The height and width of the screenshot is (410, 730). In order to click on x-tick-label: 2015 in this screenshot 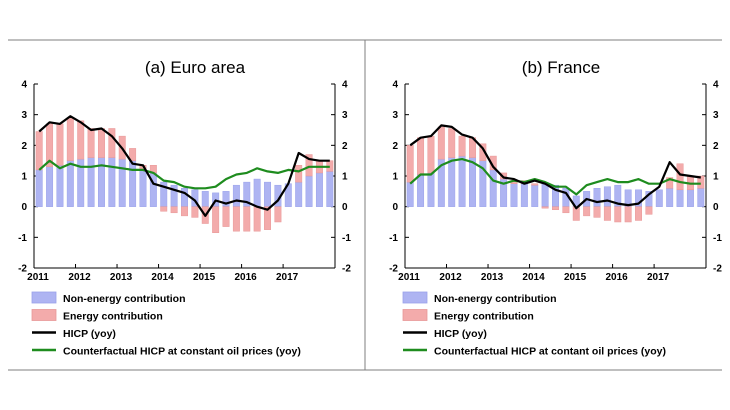, I will do `click(575, 277)`.